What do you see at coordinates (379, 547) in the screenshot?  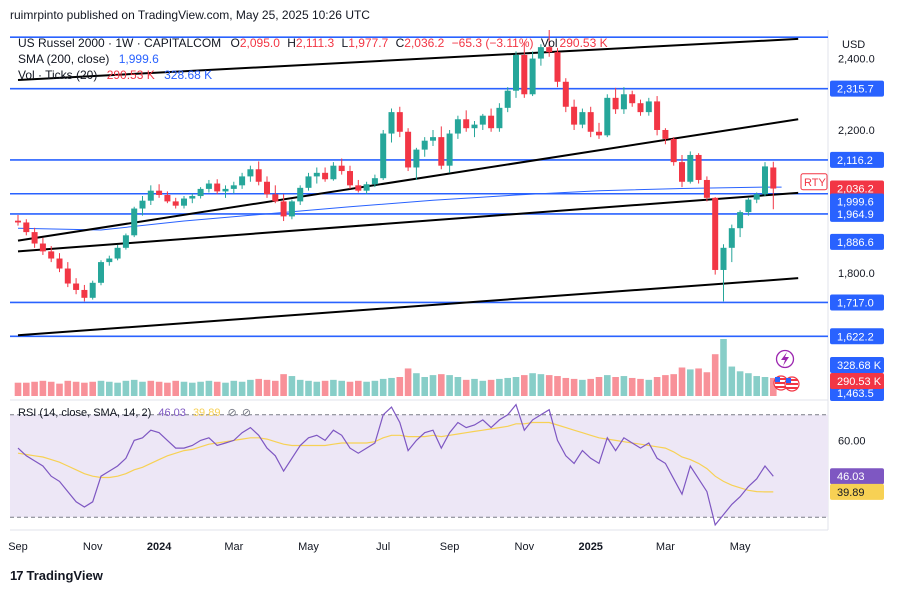 I see `time-axis: Sep Nov 2024 Mar May Jul Sep Nov 2025 Mar May` at bounding box center [379, 547].